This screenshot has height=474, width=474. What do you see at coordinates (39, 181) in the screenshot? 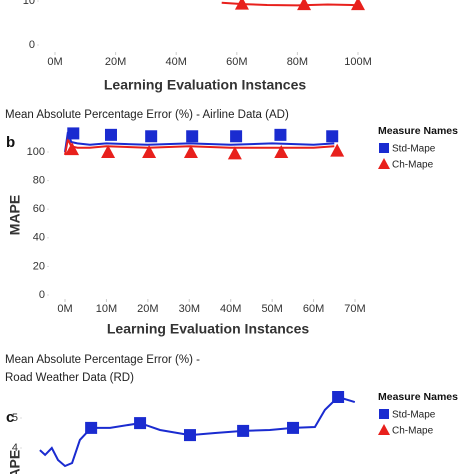
I see `y-tick-label: 80` at bounding box center [39, 181].